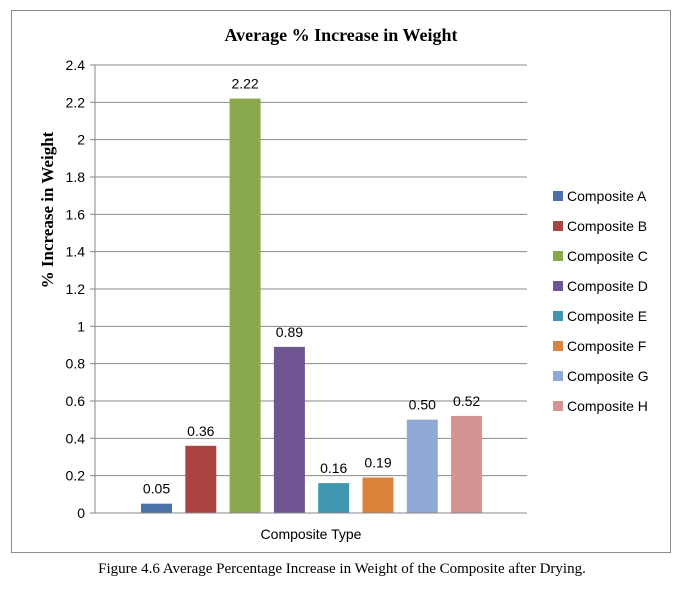  I want to click on bar-composite-e, so click(334, 498).